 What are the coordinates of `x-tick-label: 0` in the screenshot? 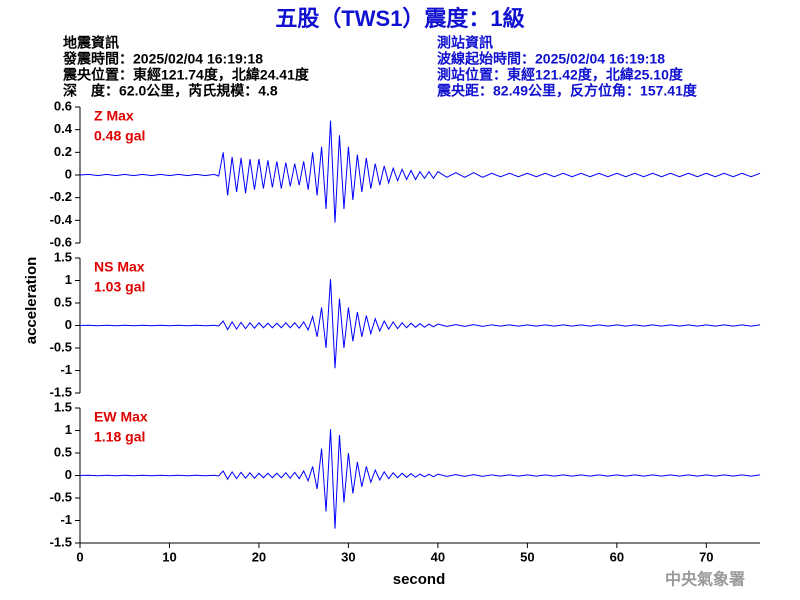 It's located at (79, 556).